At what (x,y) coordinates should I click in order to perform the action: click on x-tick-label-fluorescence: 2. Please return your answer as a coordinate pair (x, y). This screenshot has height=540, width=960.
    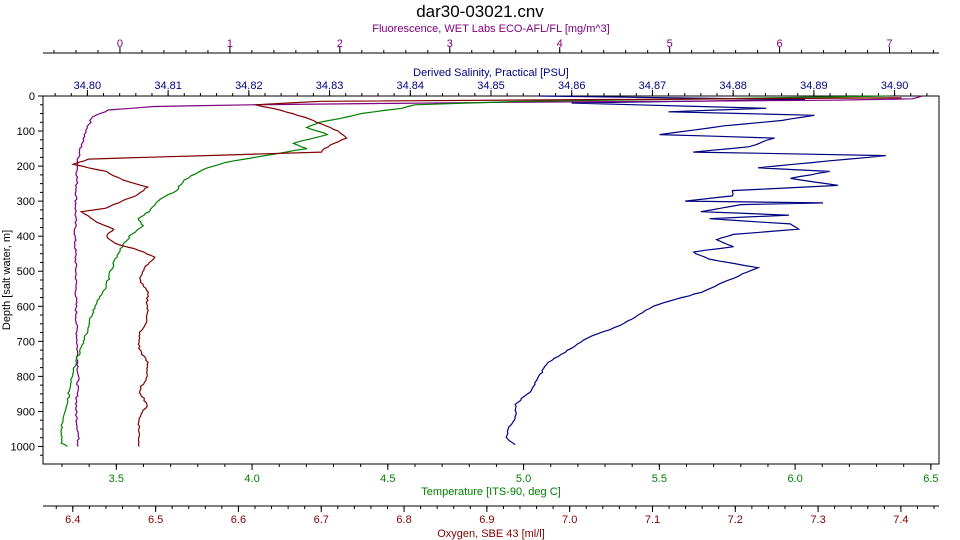
    Looking at the image, I should click on (340, 44).